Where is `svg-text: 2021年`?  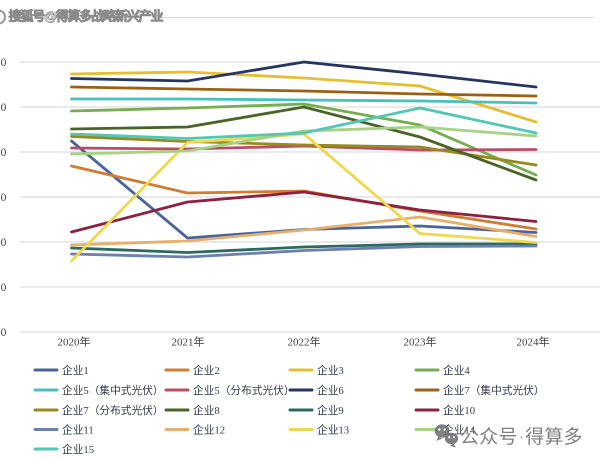 svg-text: 2021年 is located at coordinates (188, 342).